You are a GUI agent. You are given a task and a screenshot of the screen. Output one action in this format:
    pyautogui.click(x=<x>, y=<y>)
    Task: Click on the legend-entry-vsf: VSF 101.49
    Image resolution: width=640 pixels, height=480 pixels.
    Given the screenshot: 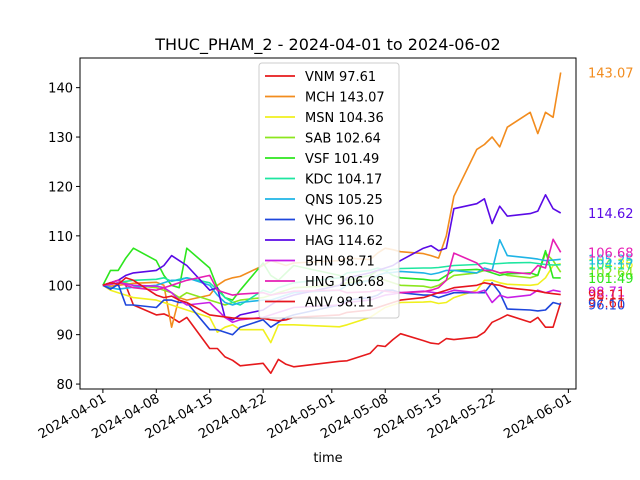 What is the action you would take?
    pyautogui.click(x=342, y=159)
    